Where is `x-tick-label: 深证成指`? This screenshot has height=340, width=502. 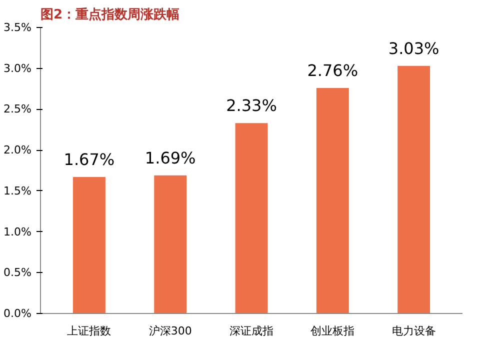 x-tick-label: 深证成指 is located at coordinates (252, 331).